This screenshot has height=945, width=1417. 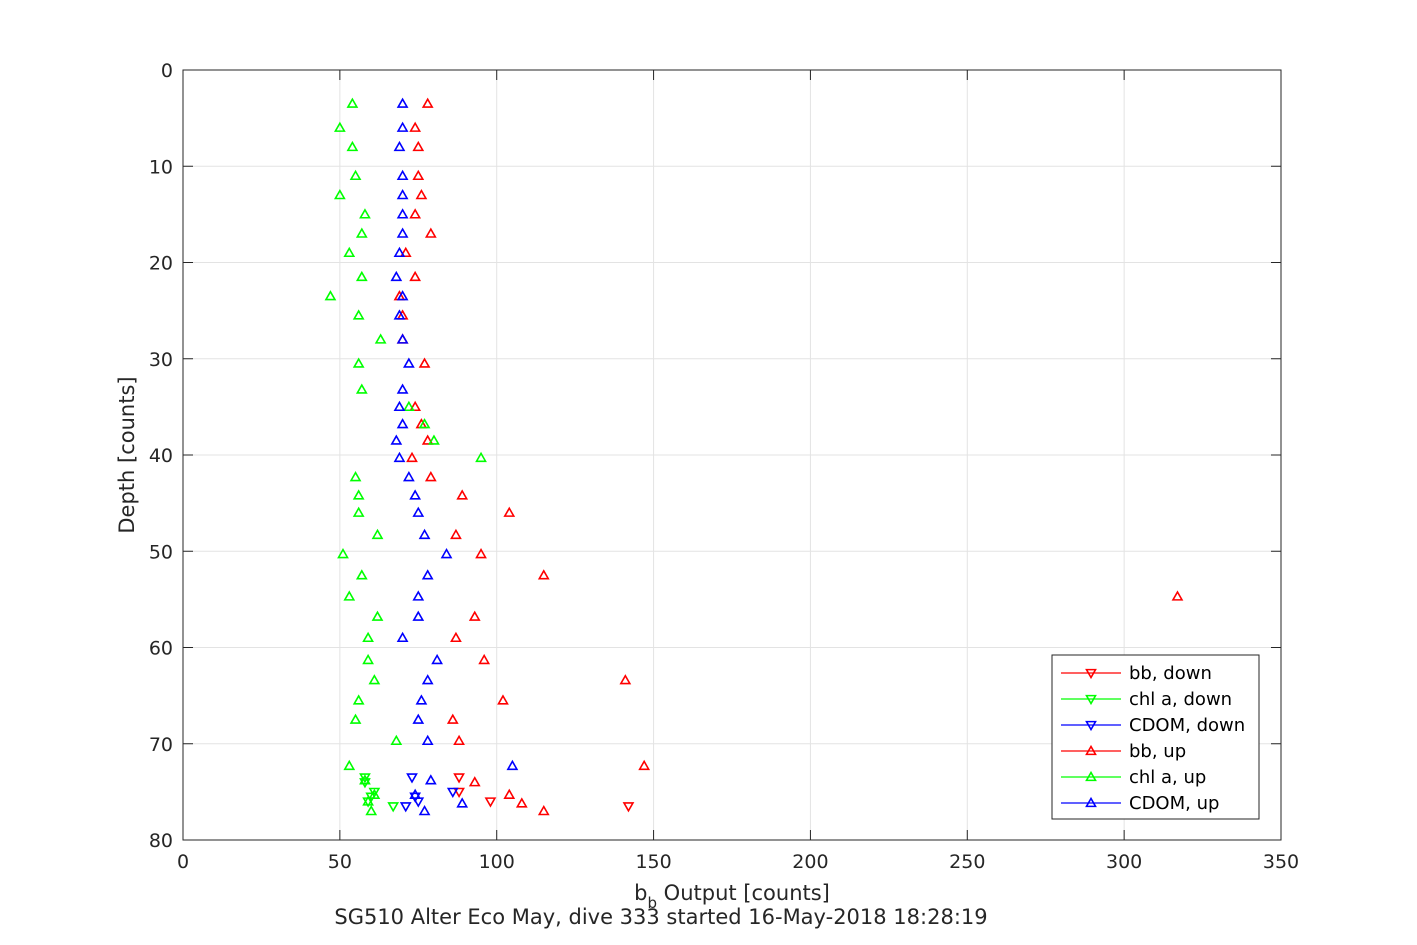 What do you see at coordinates (1174, 803) in the screenshot?
I see `legend-entry-label: CDOM, up` at bounding box center [1174, 803].